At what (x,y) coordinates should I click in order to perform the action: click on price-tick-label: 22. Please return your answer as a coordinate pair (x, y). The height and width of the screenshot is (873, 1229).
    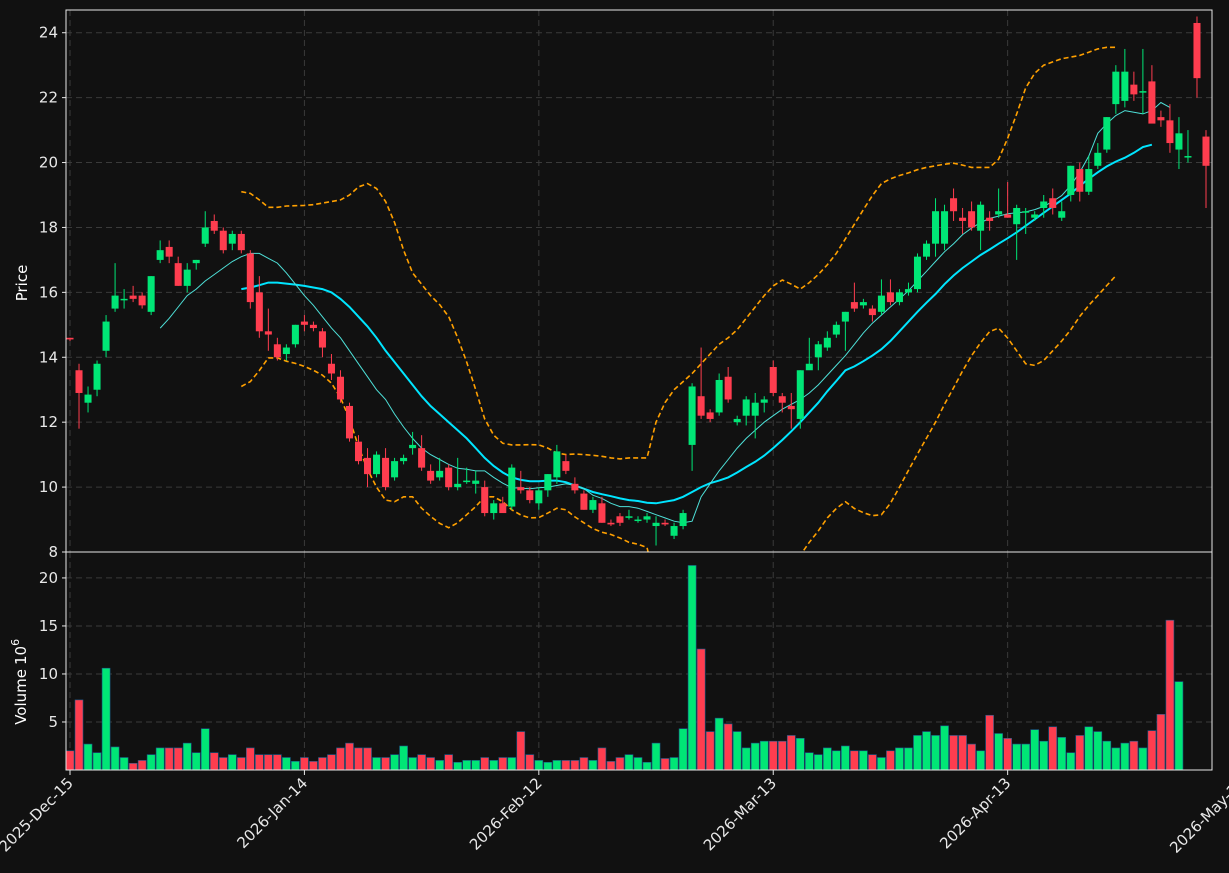
    Looking at the image, I should click on (48, 98).